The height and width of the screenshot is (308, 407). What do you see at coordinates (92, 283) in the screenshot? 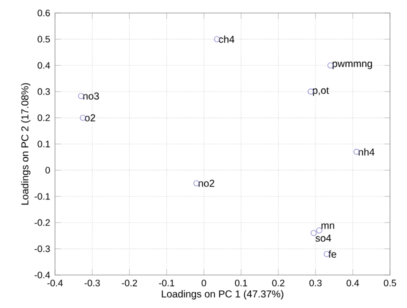
I see `x-tick-label: -0.3` at bounding box center [92, 283].